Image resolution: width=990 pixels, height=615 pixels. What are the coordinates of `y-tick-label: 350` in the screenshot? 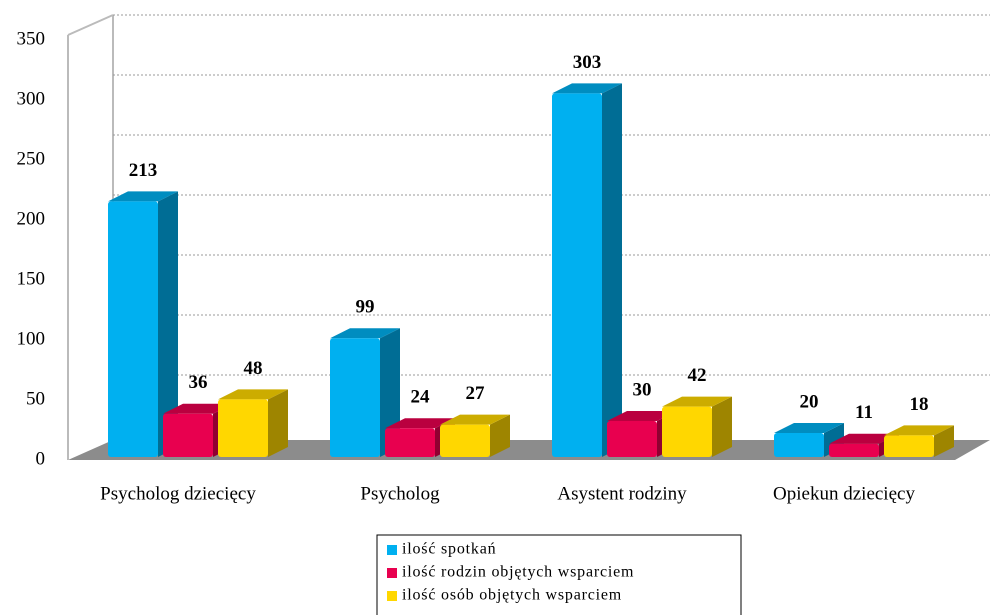 It's located at (31, 38).